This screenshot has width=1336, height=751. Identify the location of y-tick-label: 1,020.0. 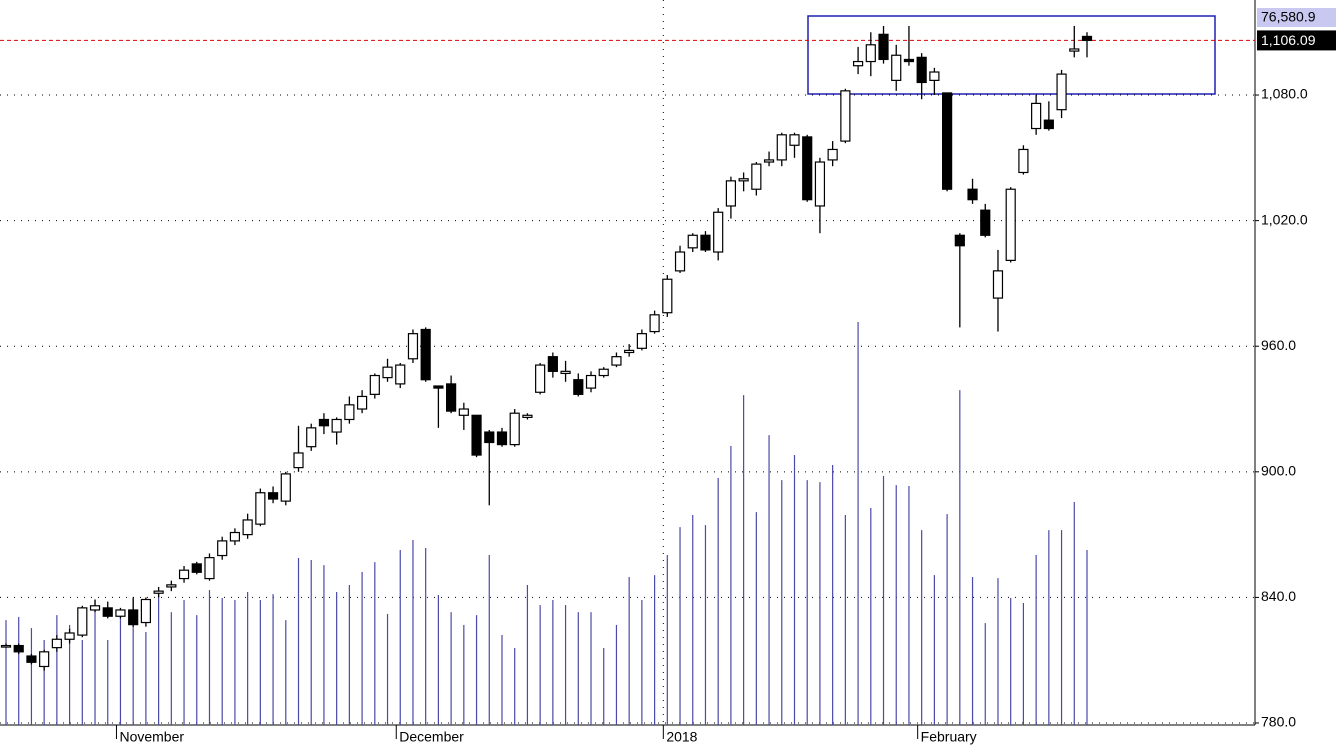
(1284, 219).